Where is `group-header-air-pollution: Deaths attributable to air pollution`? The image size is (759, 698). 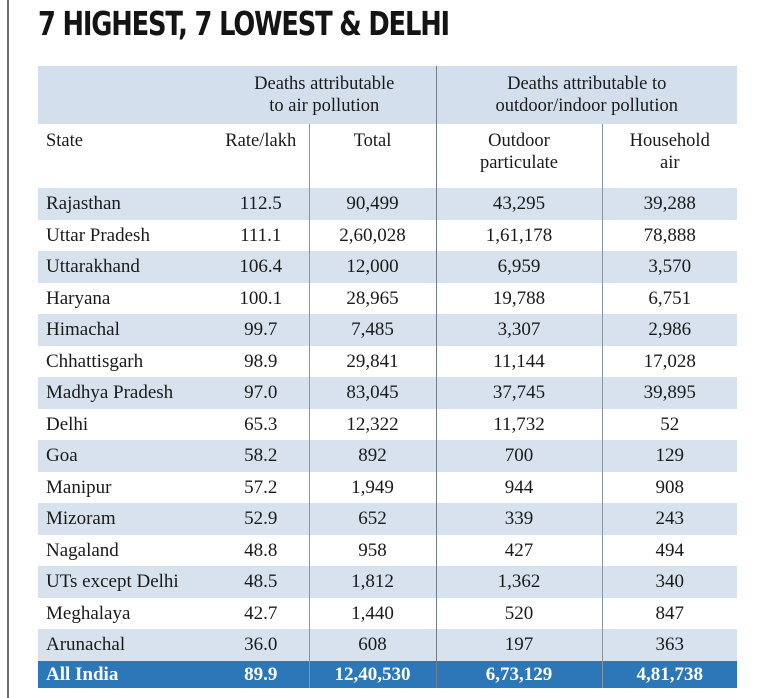 group-header-air-pollution: Deaths attributable to air pollution is located at coordinates (324, 95).